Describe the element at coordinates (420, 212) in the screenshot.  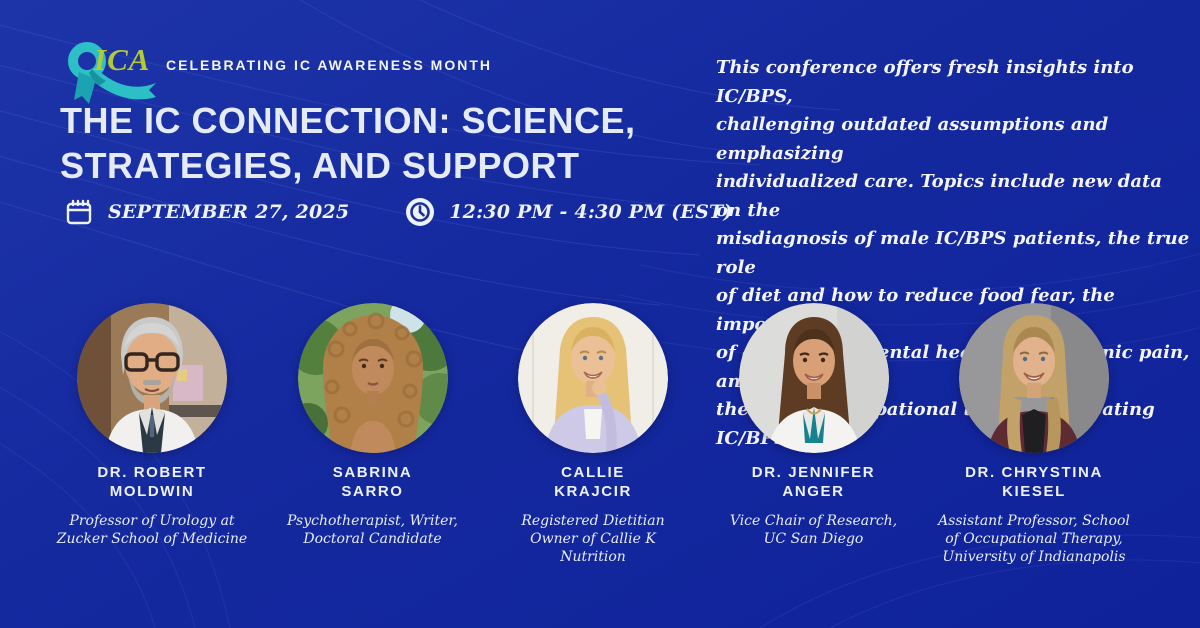
I see `clock-icon` at that location.